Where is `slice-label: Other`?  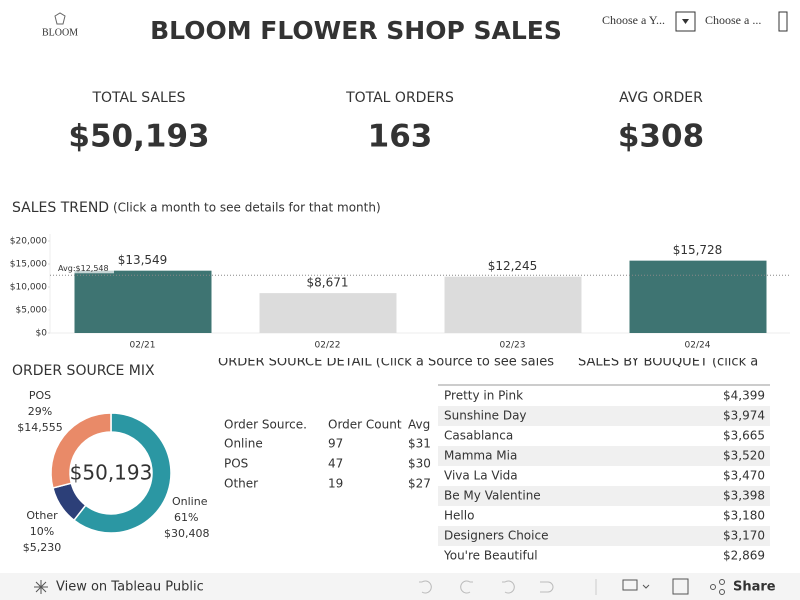 slice-label: Other is located at coordinates (42, 515).